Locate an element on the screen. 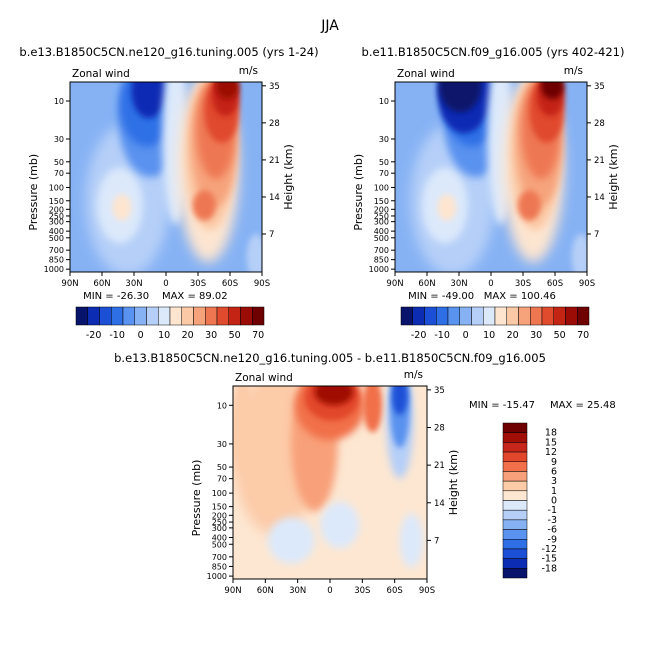 The image size is (661, 661). min-label: MIN = -15.47 is located at coordinates (502, 405).